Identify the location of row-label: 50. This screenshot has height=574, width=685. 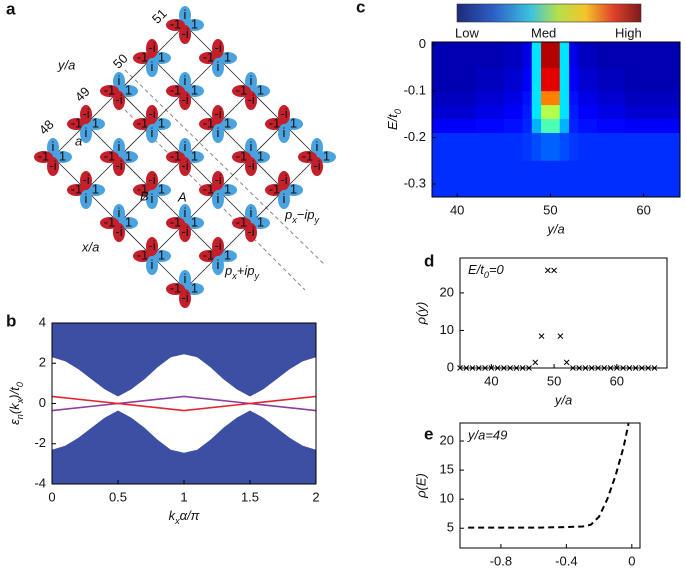
(120, 61).